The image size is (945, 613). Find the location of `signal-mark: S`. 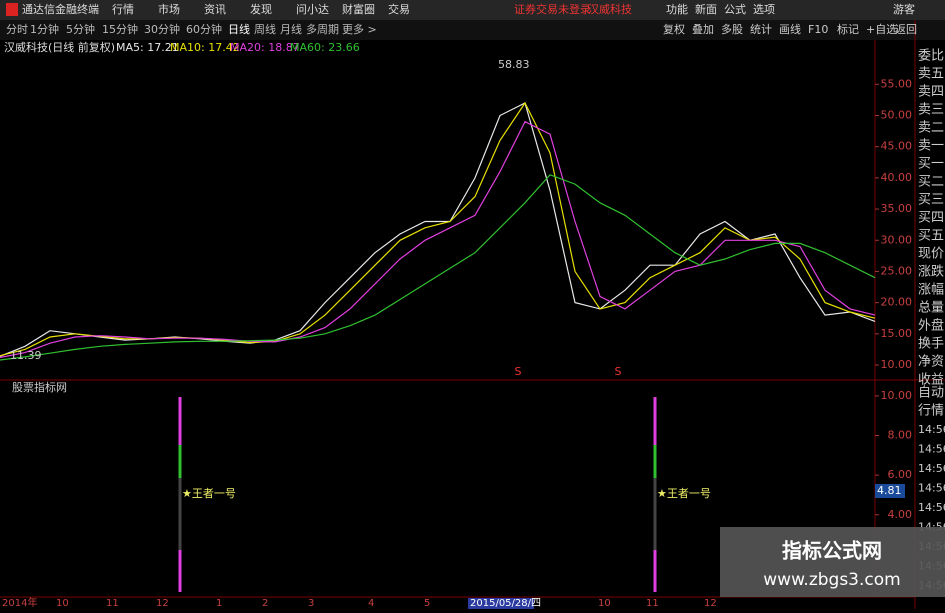

signal-mark: S is located at coordinates (618, 371).